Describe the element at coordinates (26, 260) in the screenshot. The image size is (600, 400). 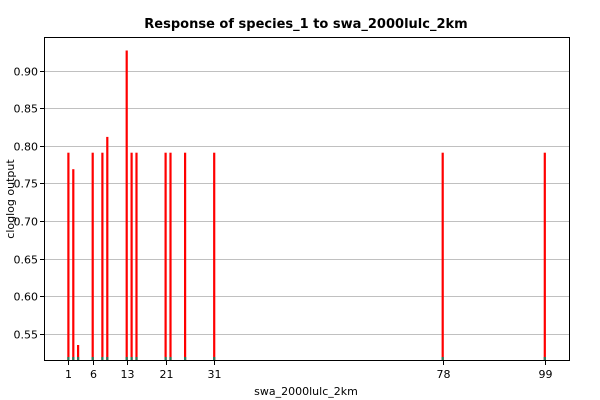
I see `y-tick-label: 0.65` at that location.